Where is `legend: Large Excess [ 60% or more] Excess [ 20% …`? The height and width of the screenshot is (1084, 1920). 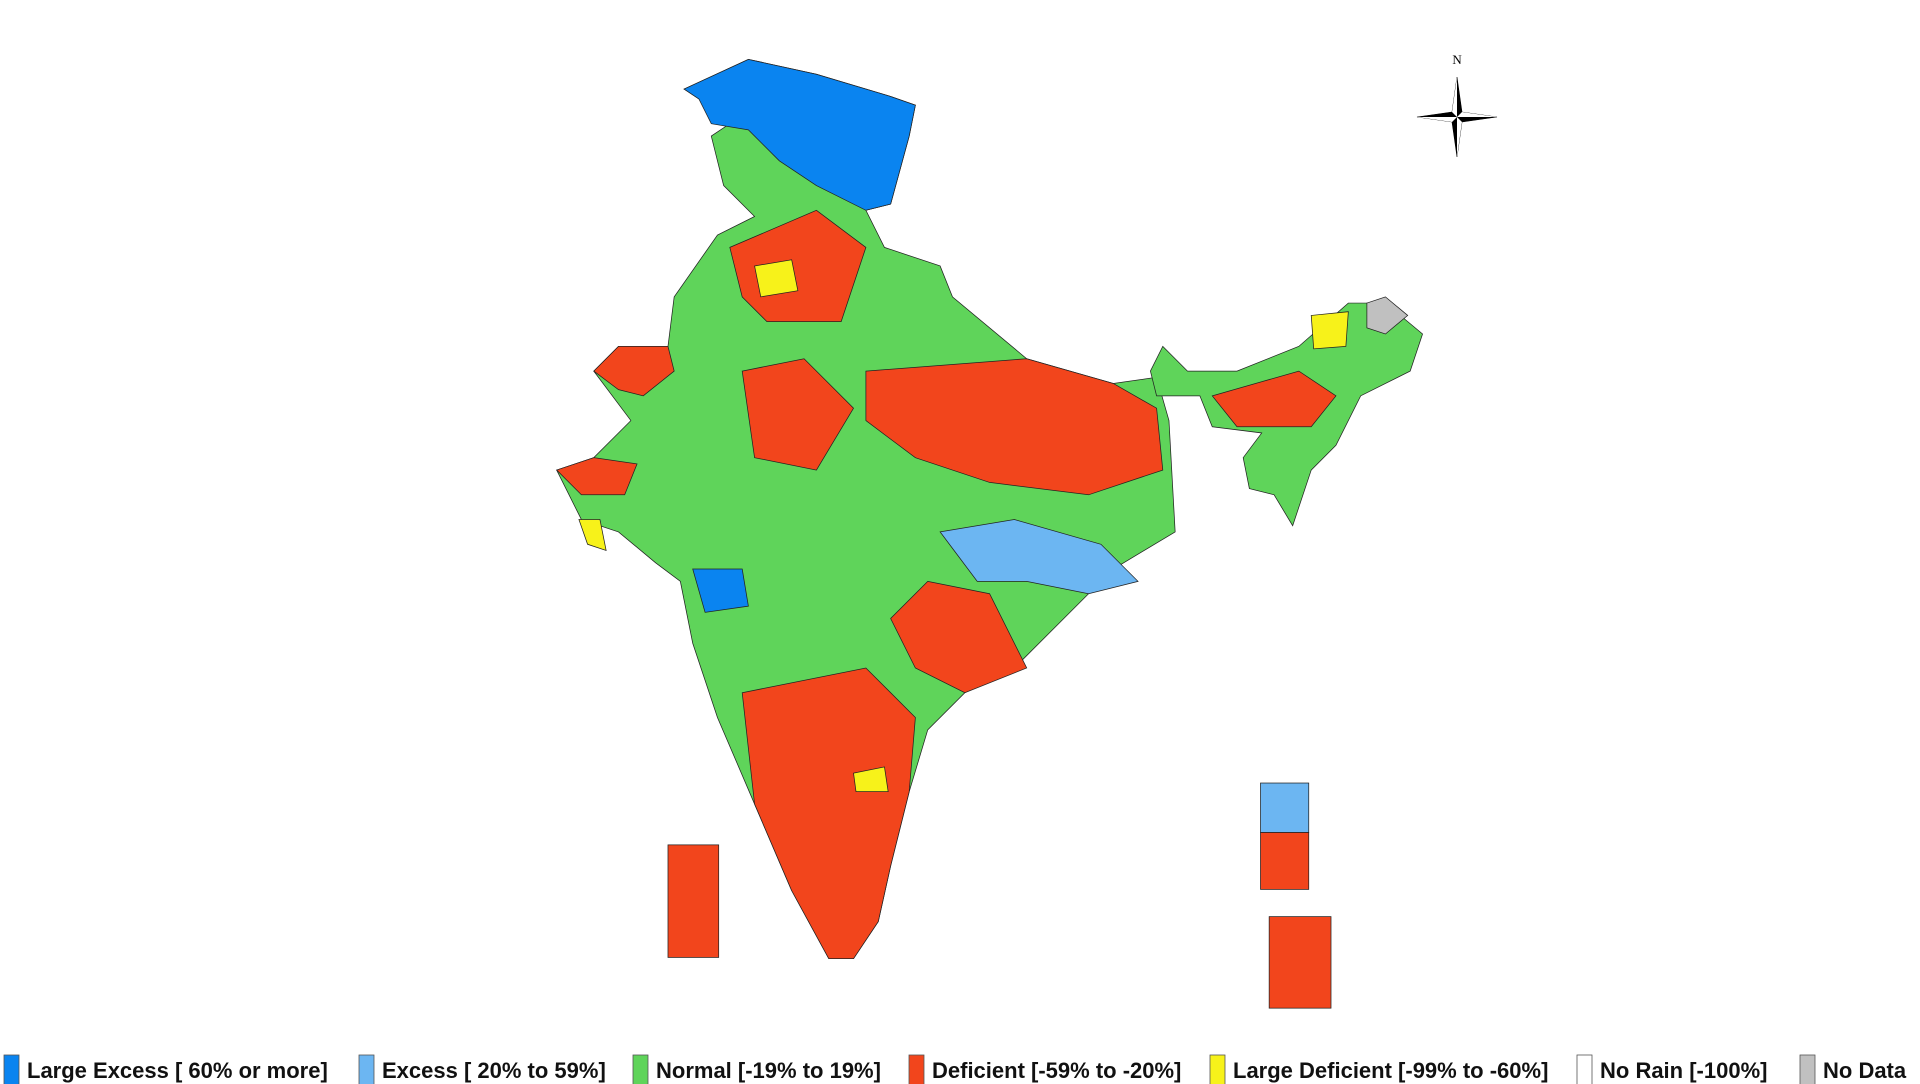 legend: Large Excess [ 60% or more] Excess [ 20% … is located at coordinates (955, 1069).